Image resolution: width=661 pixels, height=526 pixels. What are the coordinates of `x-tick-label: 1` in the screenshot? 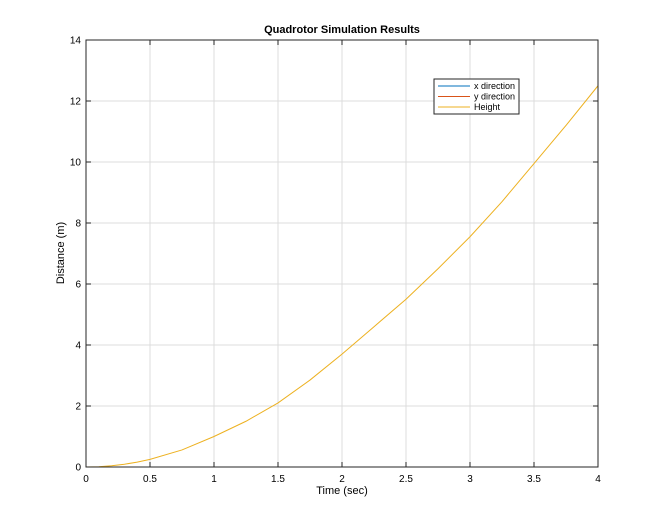 It's located at (214, 479).